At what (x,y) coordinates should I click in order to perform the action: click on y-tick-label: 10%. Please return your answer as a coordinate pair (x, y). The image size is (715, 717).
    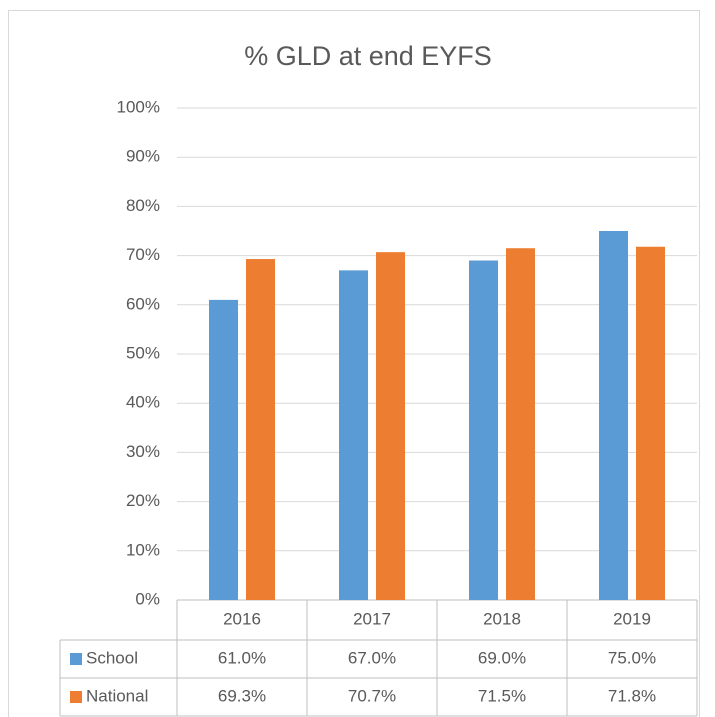
    Looking at the image, I should click on (143, 549).